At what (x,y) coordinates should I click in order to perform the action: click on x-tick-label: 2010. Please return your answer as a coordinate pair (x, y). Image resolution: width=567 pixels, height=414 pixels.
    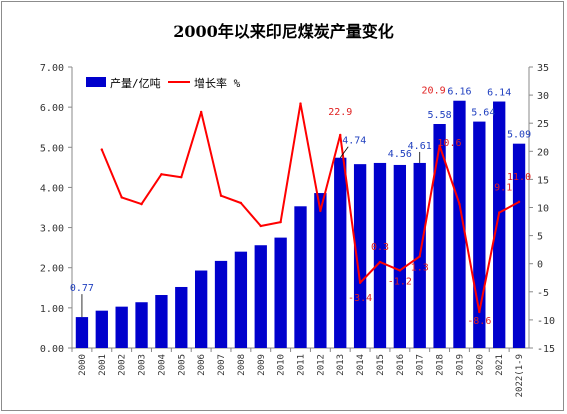
    Looking at the image, I should click on (282, 365).